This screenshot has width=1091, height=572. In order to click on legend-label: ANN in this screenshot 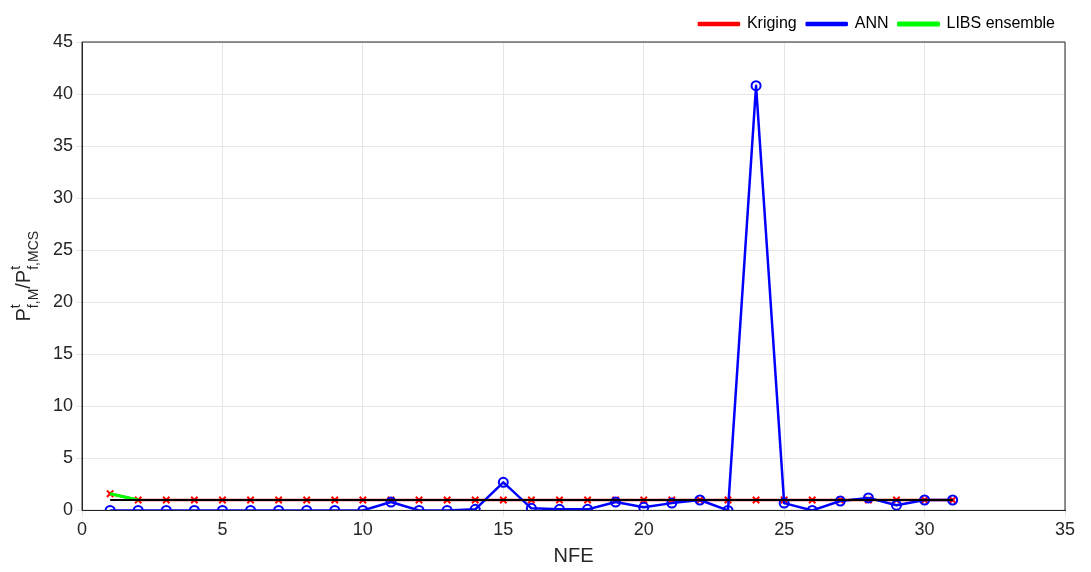, I will do `click(871, 23)`.